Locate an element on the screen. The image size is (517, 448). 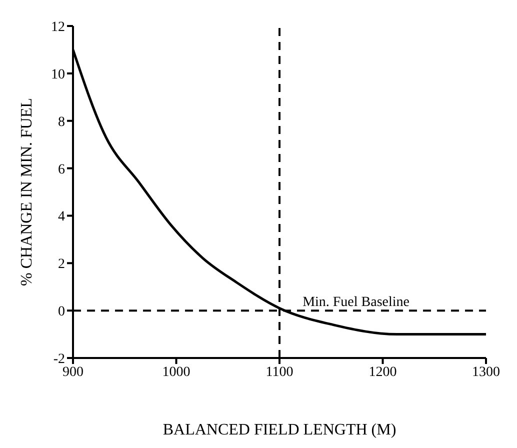
x-tick-label: 1200 is located at coordinates (382, 372).